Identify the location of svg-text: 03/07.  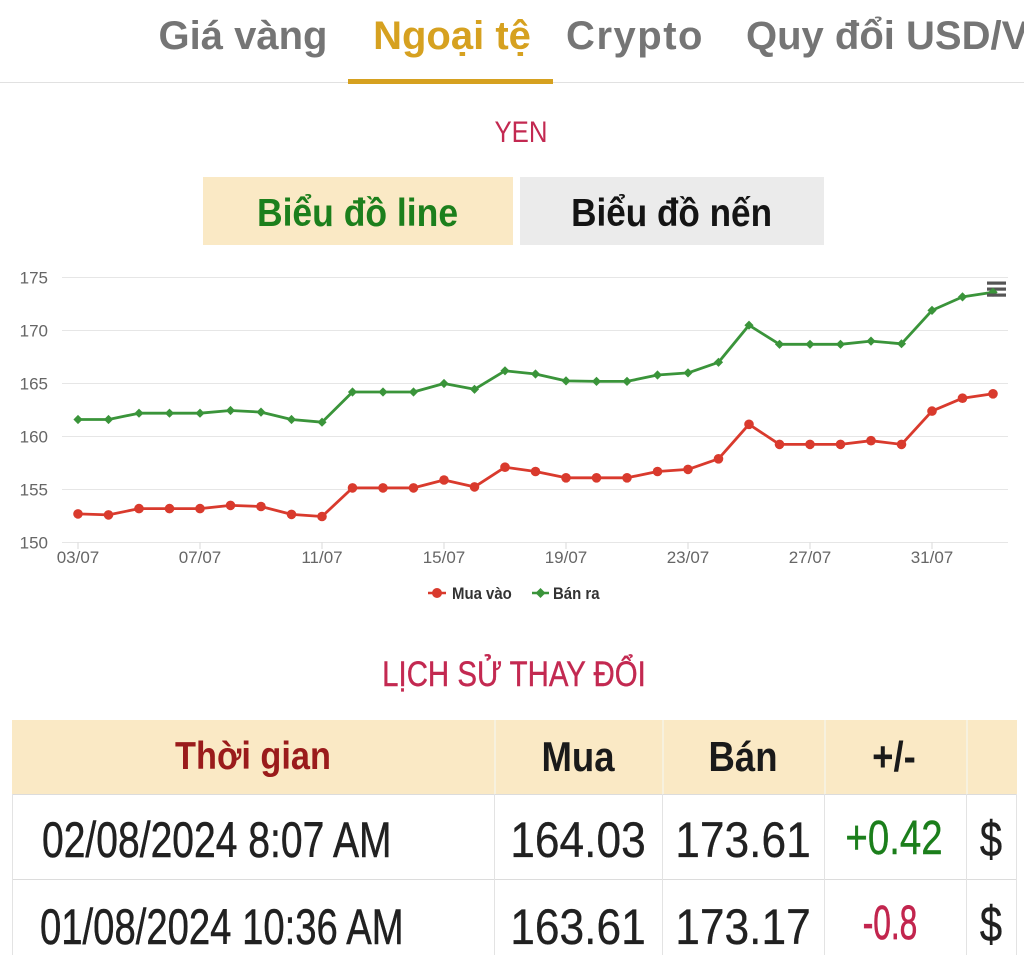
(78, 557).